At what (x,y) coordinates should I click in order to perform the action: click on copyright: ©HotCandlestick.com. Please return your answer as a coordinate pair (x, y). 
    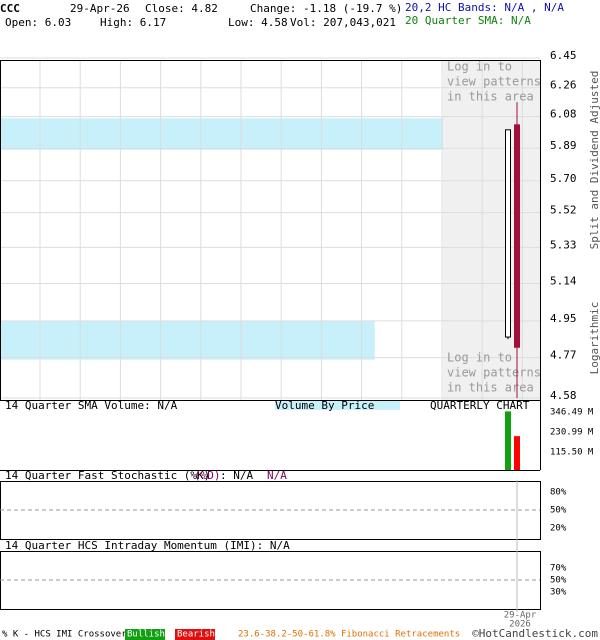
    Looking at the image, I should click on (535, 633).